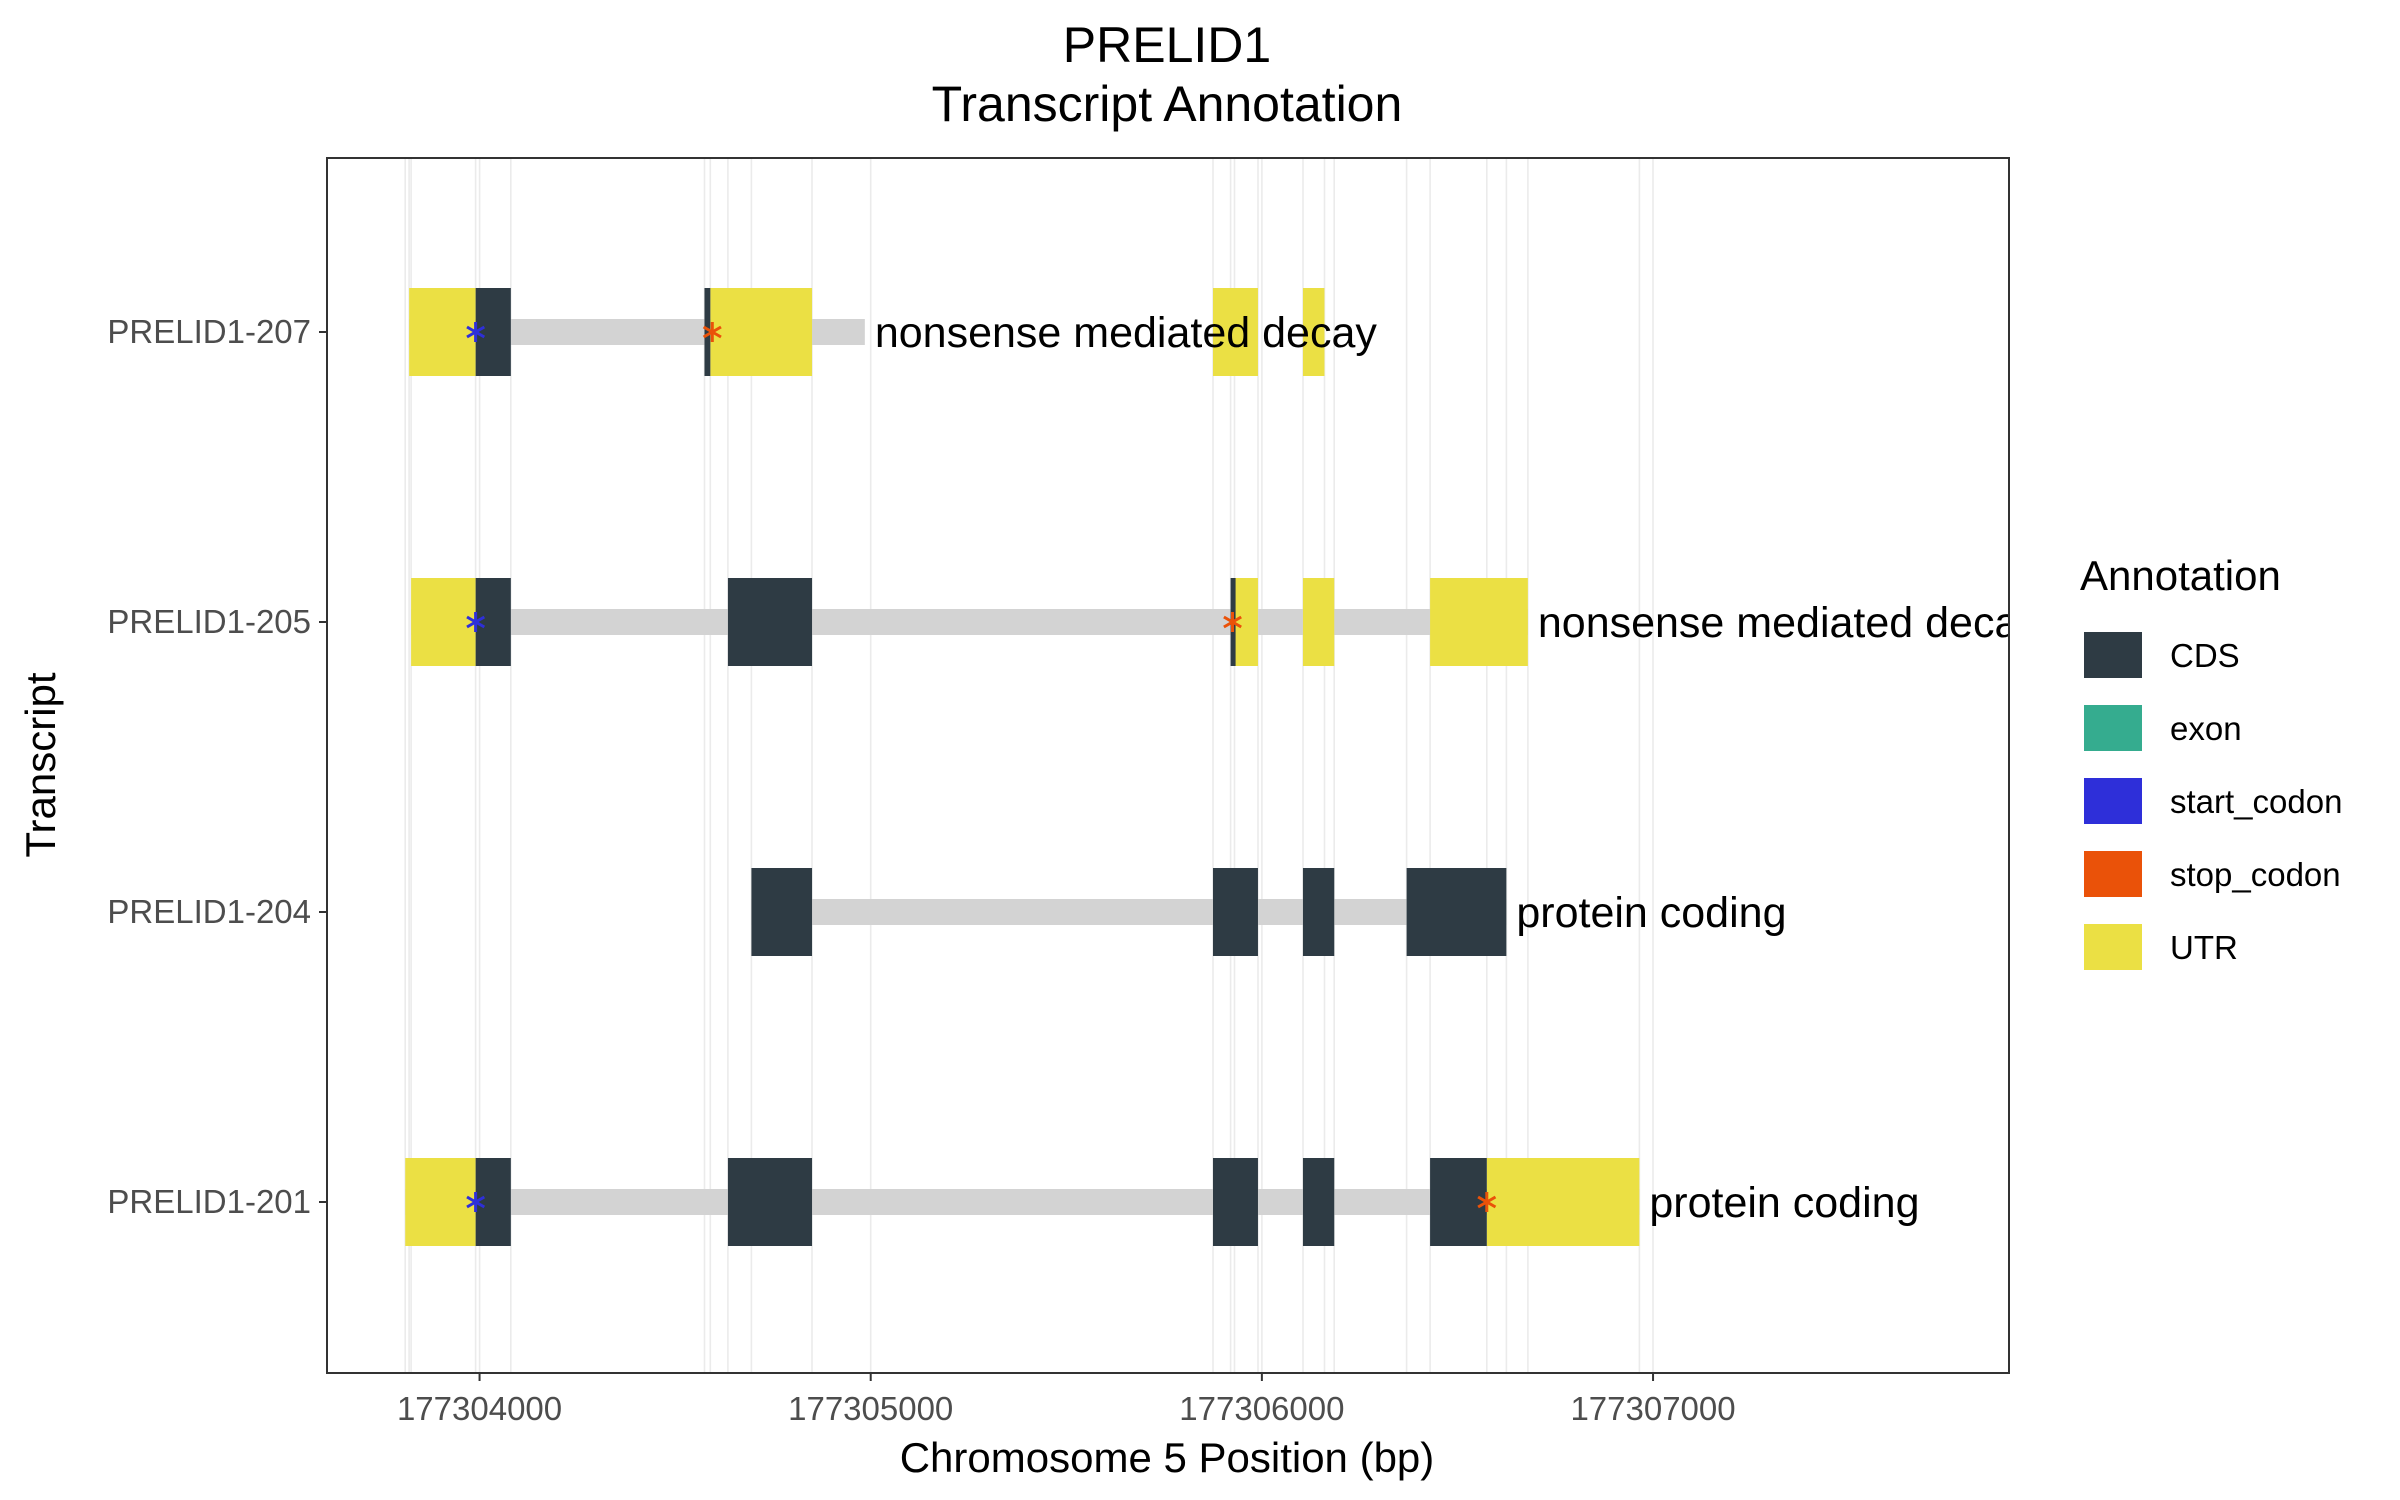 This screenshot has width=2400, height=1500. What do you see at coordinates (1167, 104) in the screenshot?
I see `chart-subtitle: Transcript Annotation` at bounding box center [1167, 104].